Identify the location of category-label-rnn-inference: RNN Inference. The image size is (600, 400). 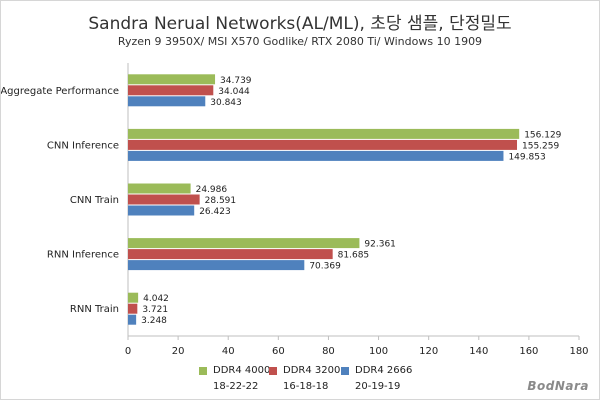
(83, 255).